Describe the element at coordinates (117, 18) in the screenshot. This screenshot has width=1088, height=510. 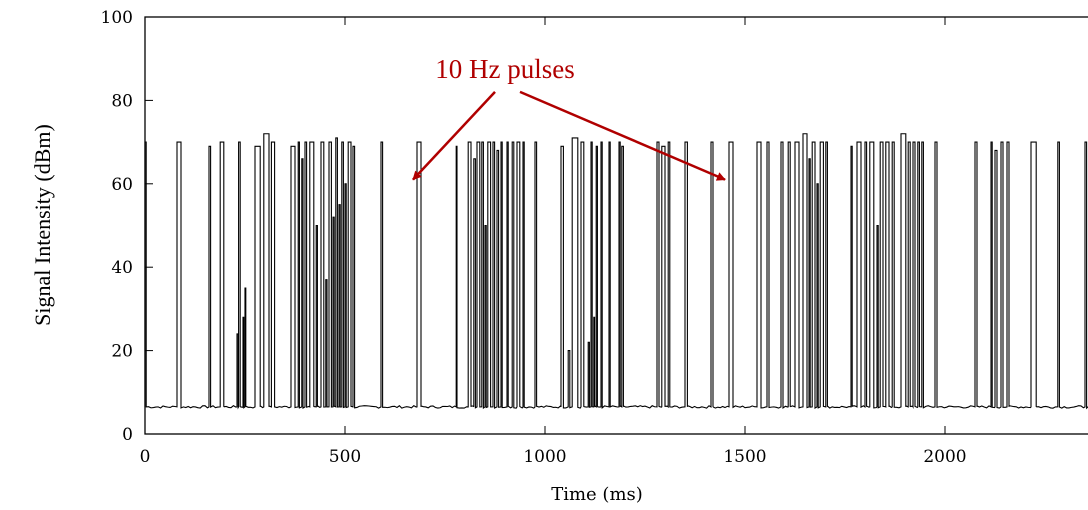
I see `y-tick-label: 100` at that location.